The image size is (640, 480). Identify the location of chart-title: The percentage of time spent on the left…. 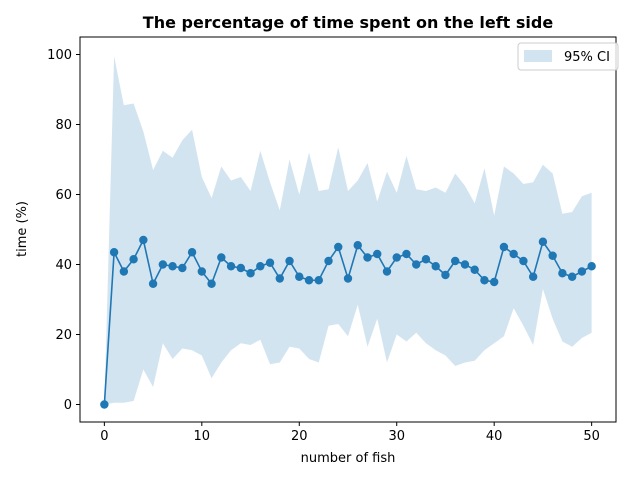
(348, 22).